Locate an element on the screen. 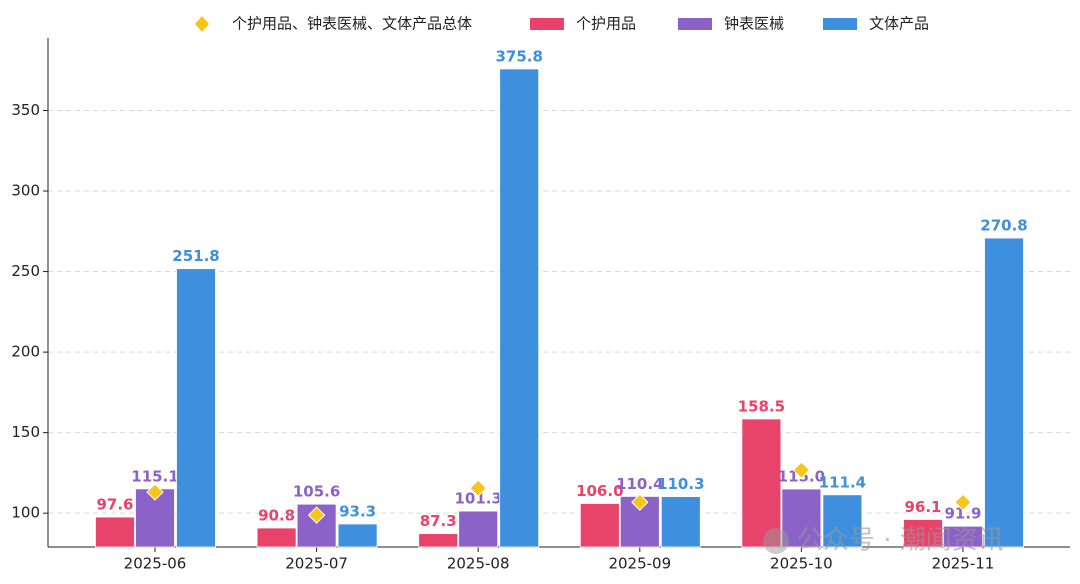 This screenshot has height=584, width=1080. x-tick-label: 2025-10 is located at coordinates (801, 564).